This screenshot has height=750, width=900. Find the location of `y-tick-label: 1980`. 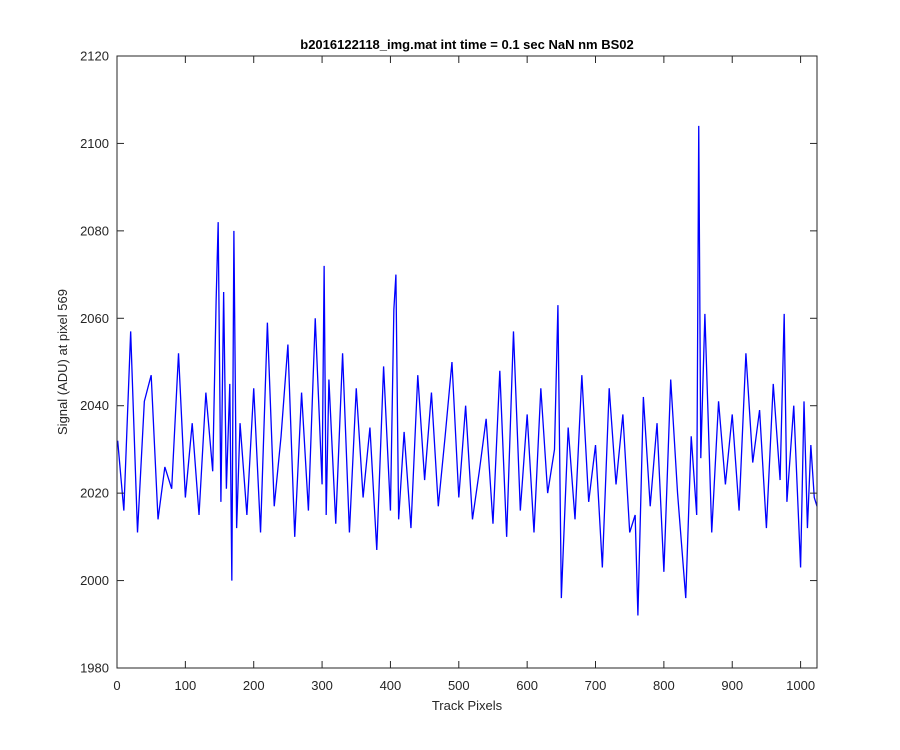

y-tick-label: 1980 is located at coordinates (94, 668).